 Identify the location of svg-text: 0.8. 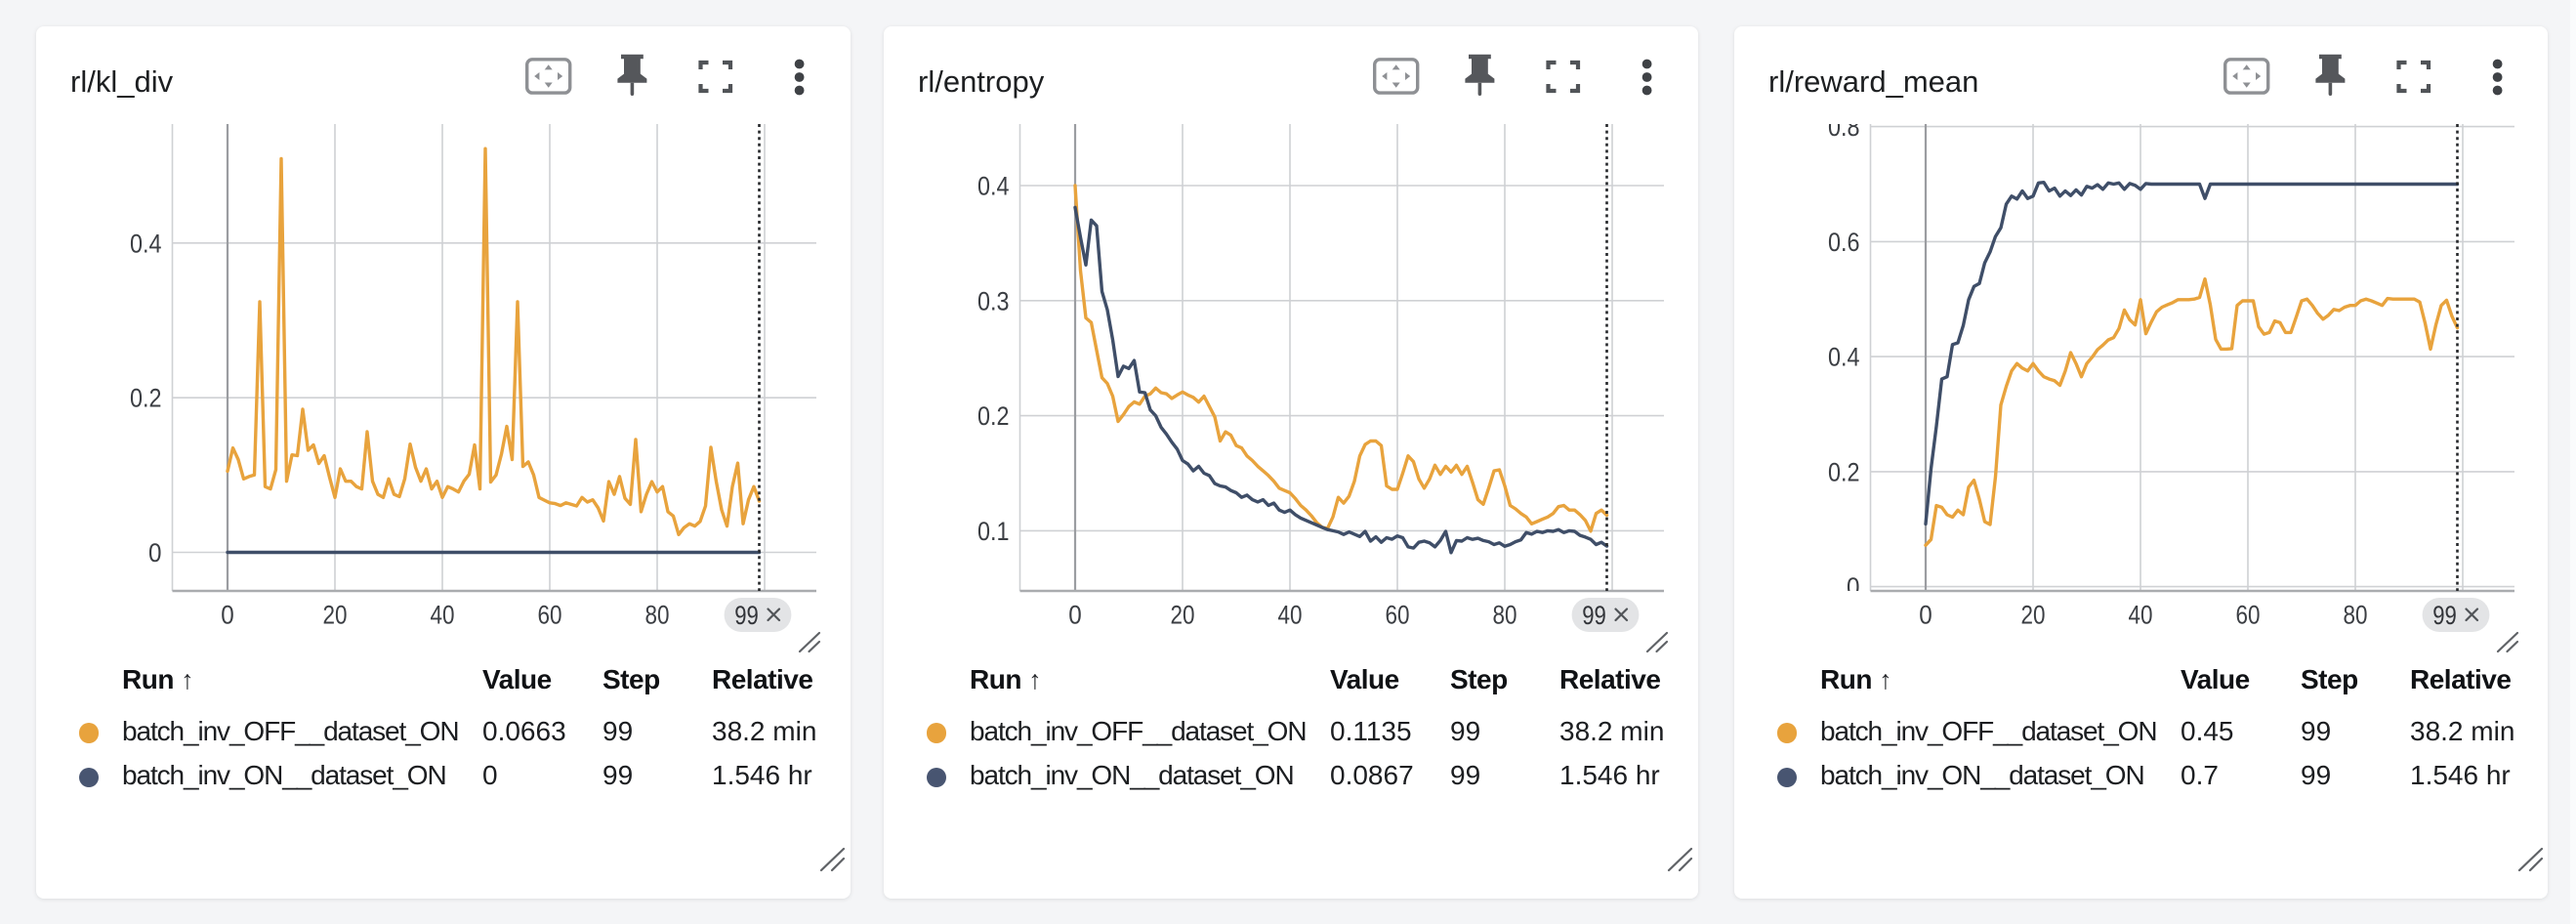
(1844, 133).